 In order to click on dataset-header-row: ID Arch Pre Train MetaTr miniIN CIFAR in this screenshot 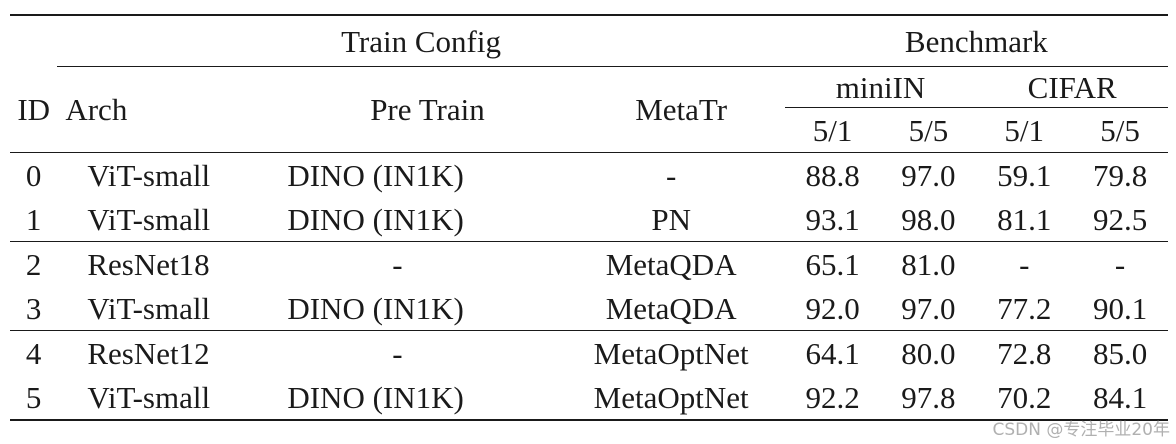, I will do `click(589, 95)`.